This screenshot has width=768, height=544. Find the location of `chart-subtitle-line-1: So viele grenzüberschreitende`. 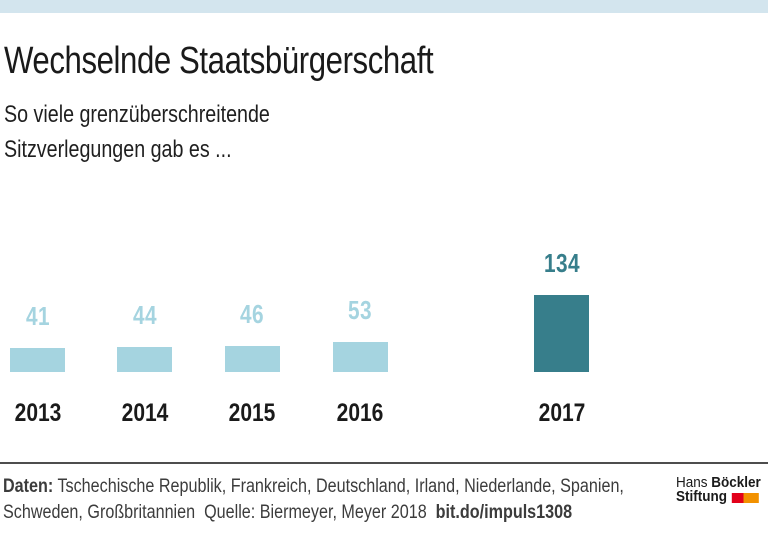

chart-subtitle-line-1: So viele grenzüberschreitende is located at coordinates (137, 114).